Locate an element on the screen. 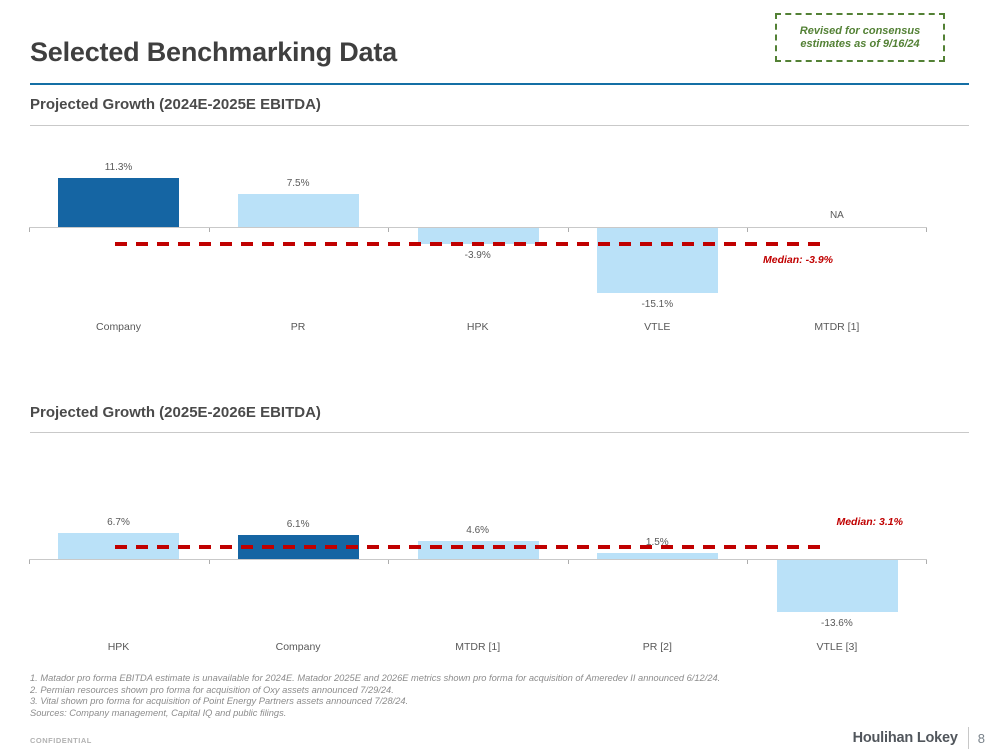  value-label: 11.3% is located at coordinates (118, 167).